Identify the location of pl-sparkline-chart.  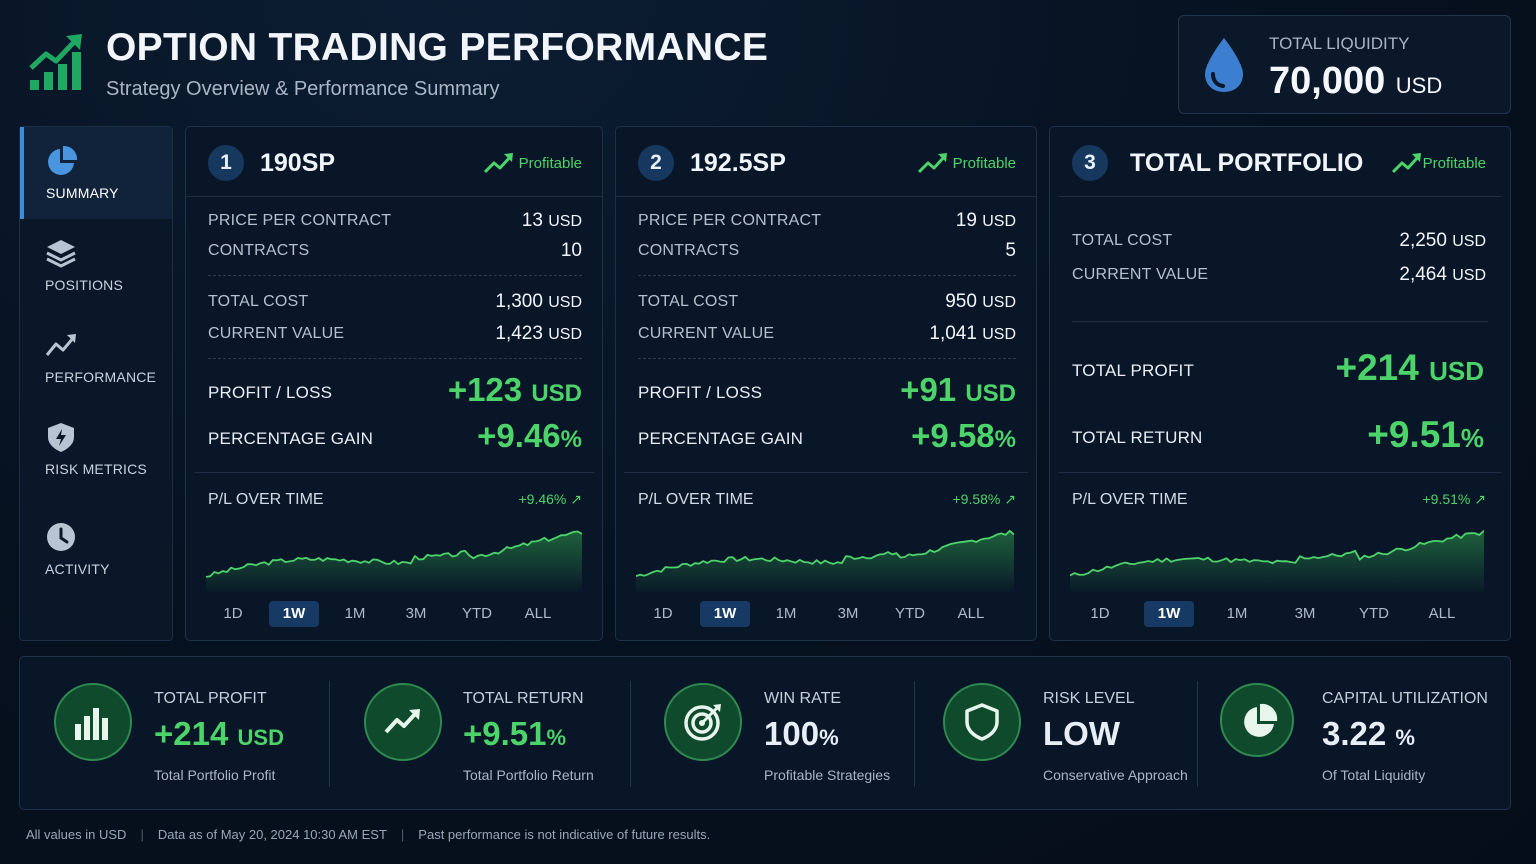
(825, 560).